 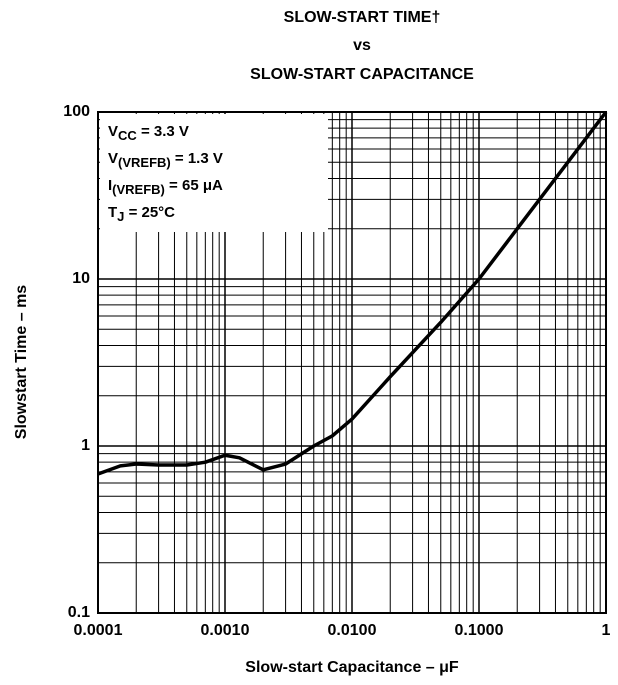 I want to click on annotation: TJ = 25°C, so click(x=141, y=214).